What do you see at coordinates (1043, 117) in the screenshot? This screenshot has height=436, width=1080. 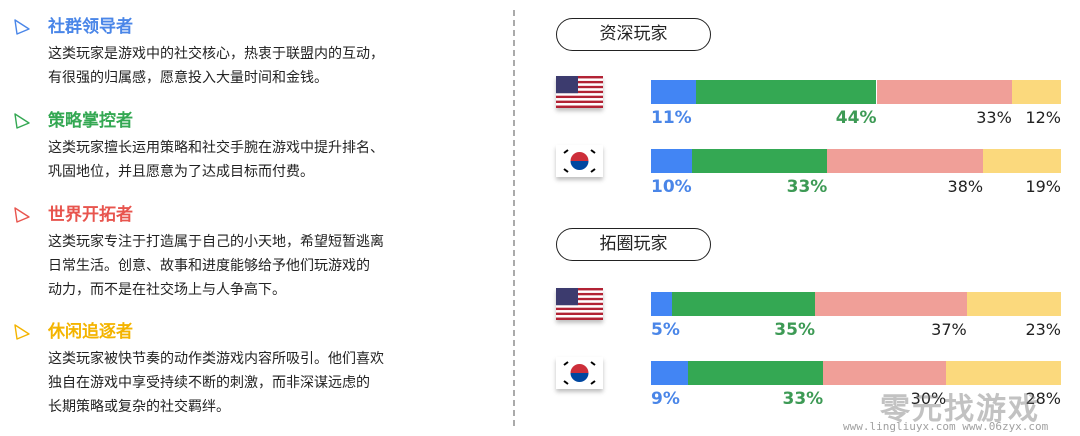 I see `data-label: 12%` at bounding box center [1043, 117].